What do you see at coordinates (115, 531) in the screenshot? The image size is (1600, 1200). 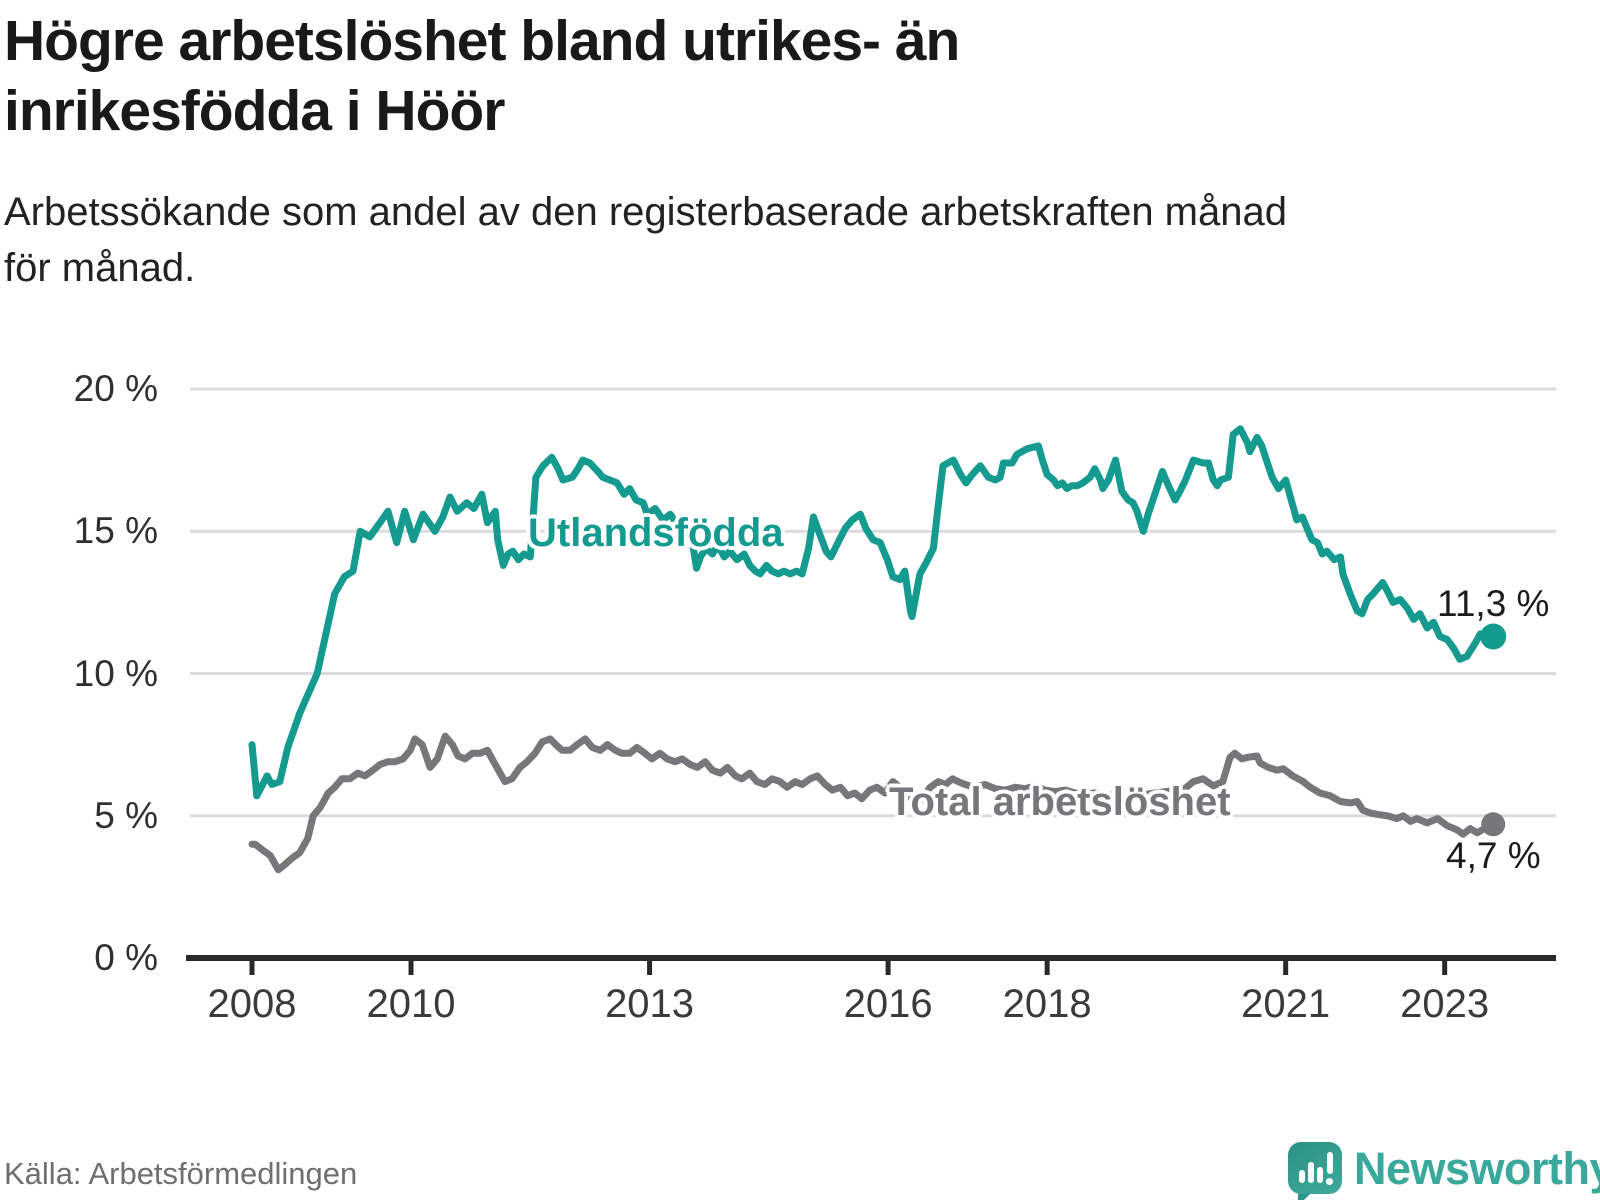 I see `y-axis-label: 15 %` at bounding box center [115, 531].